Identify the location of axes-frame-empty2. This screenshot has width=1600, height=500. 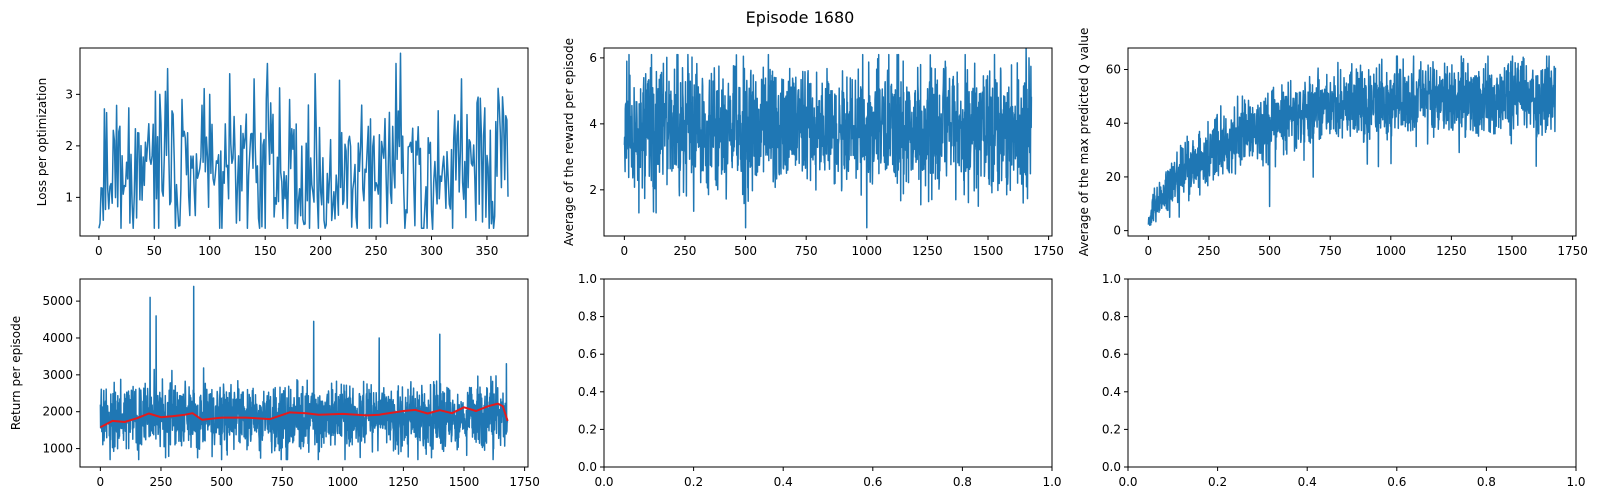
(1352, 373).